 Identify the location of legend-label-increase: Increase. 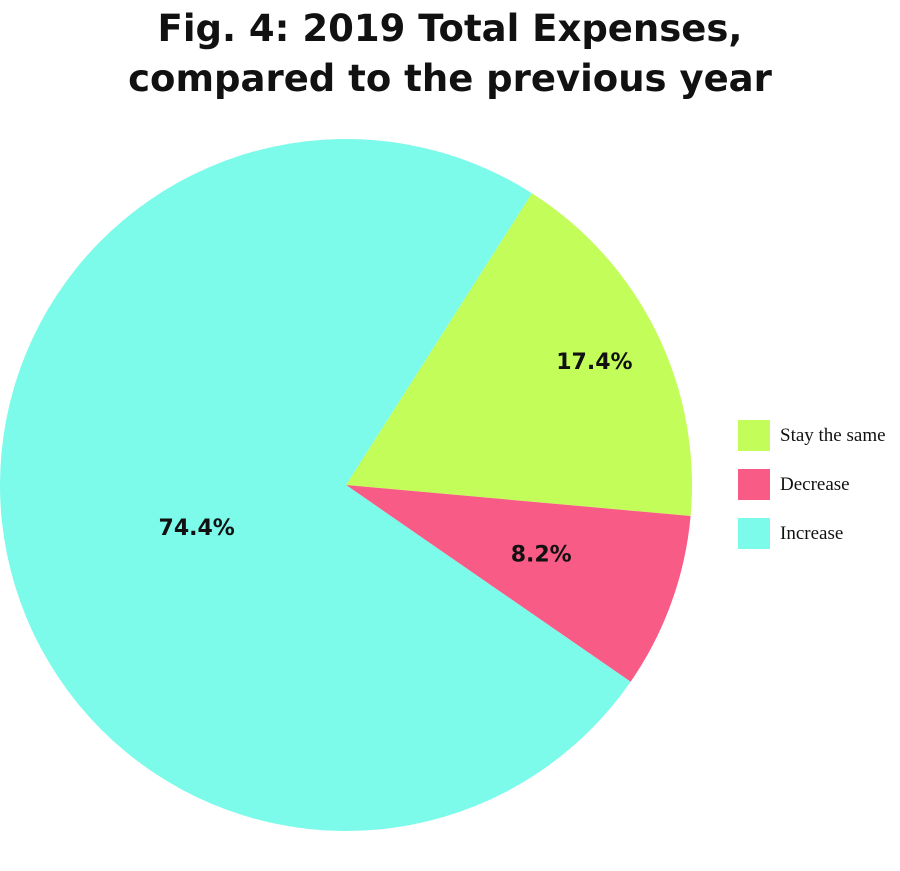
(811, 533).